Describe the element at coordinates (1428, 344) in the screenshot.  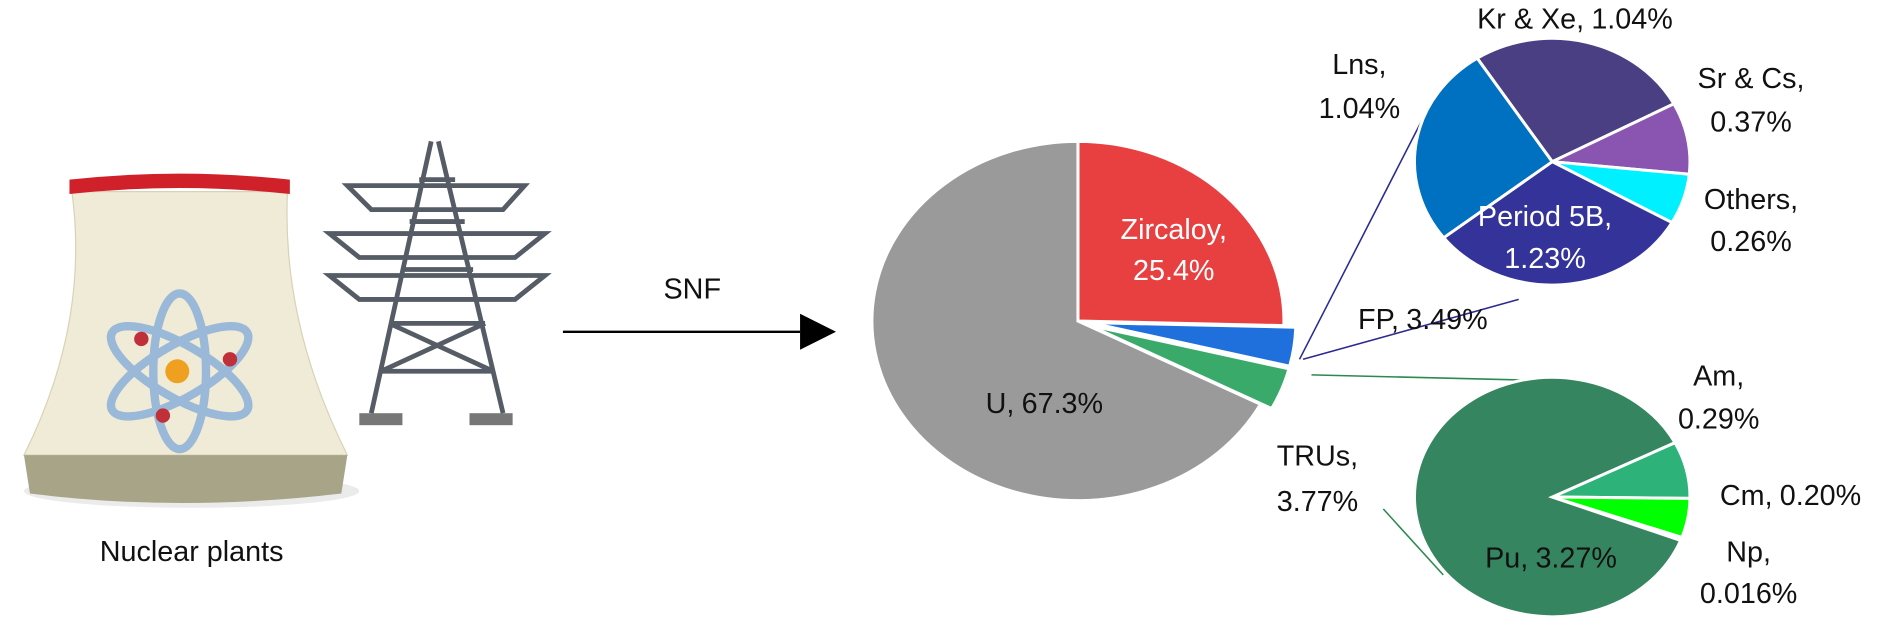
I see `connectors` at that location.